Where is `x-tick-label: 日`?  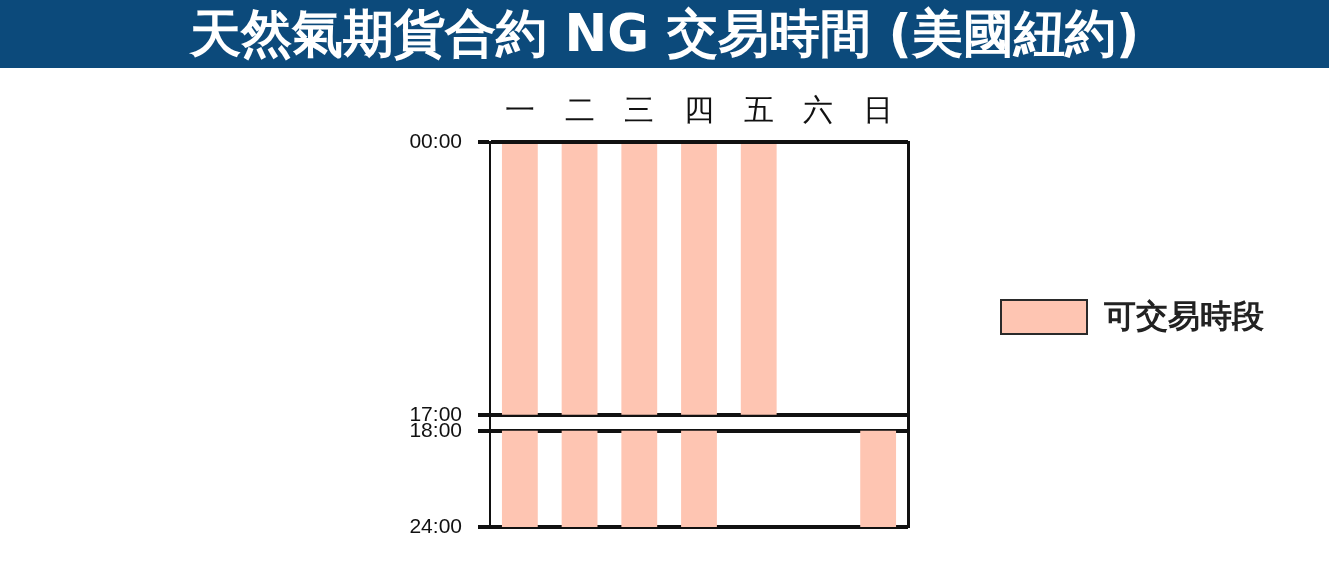 x-tick-label: 日 is located at coordinates (878, 110).